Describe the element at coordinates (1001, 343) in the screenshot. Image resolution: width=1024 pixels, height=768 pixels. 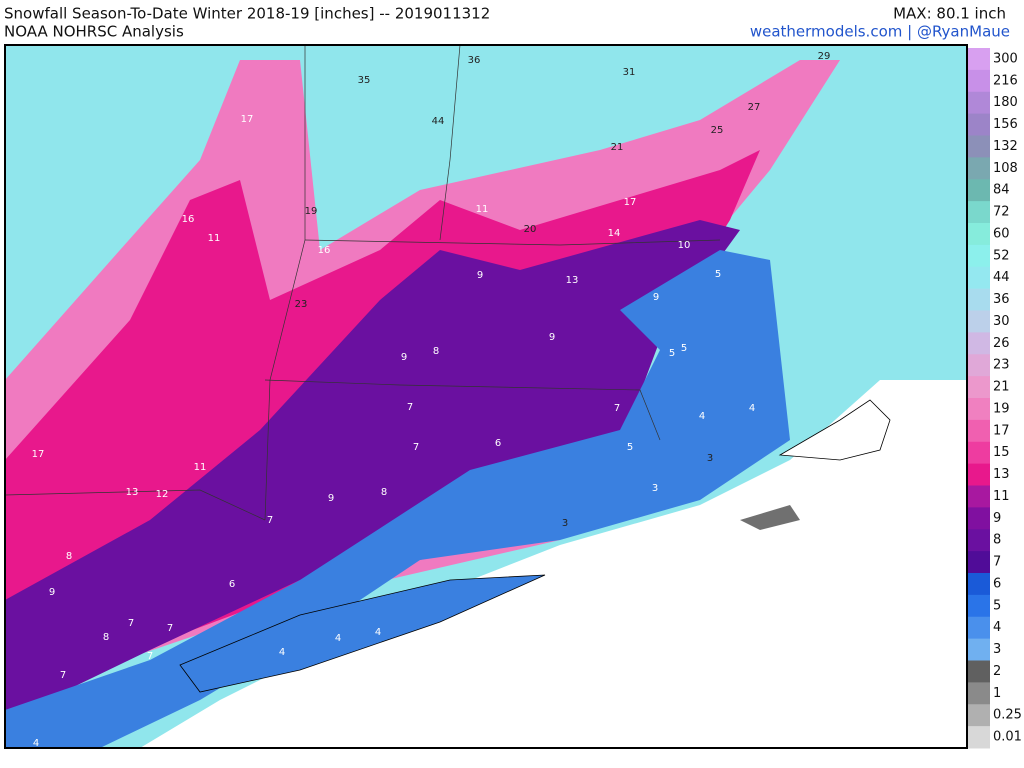
I see `color-label: 26` at that location.